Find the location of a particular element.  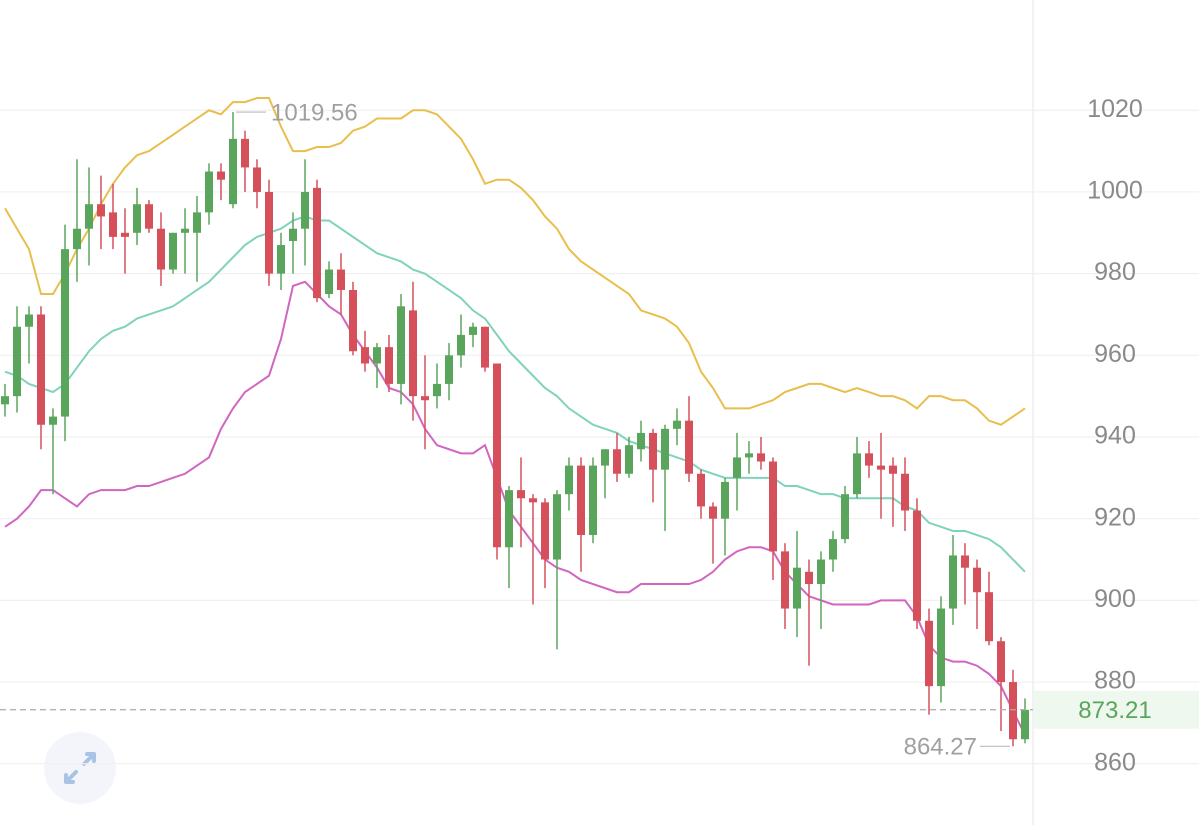

expand-button is located at coordinates (80, 768).